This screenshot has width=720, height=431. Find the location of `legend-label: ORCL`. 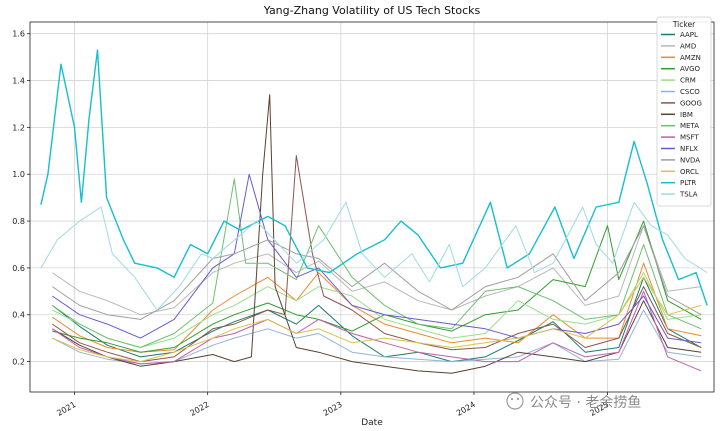

legend-label: ORCL is located at coordinates (689, 172).